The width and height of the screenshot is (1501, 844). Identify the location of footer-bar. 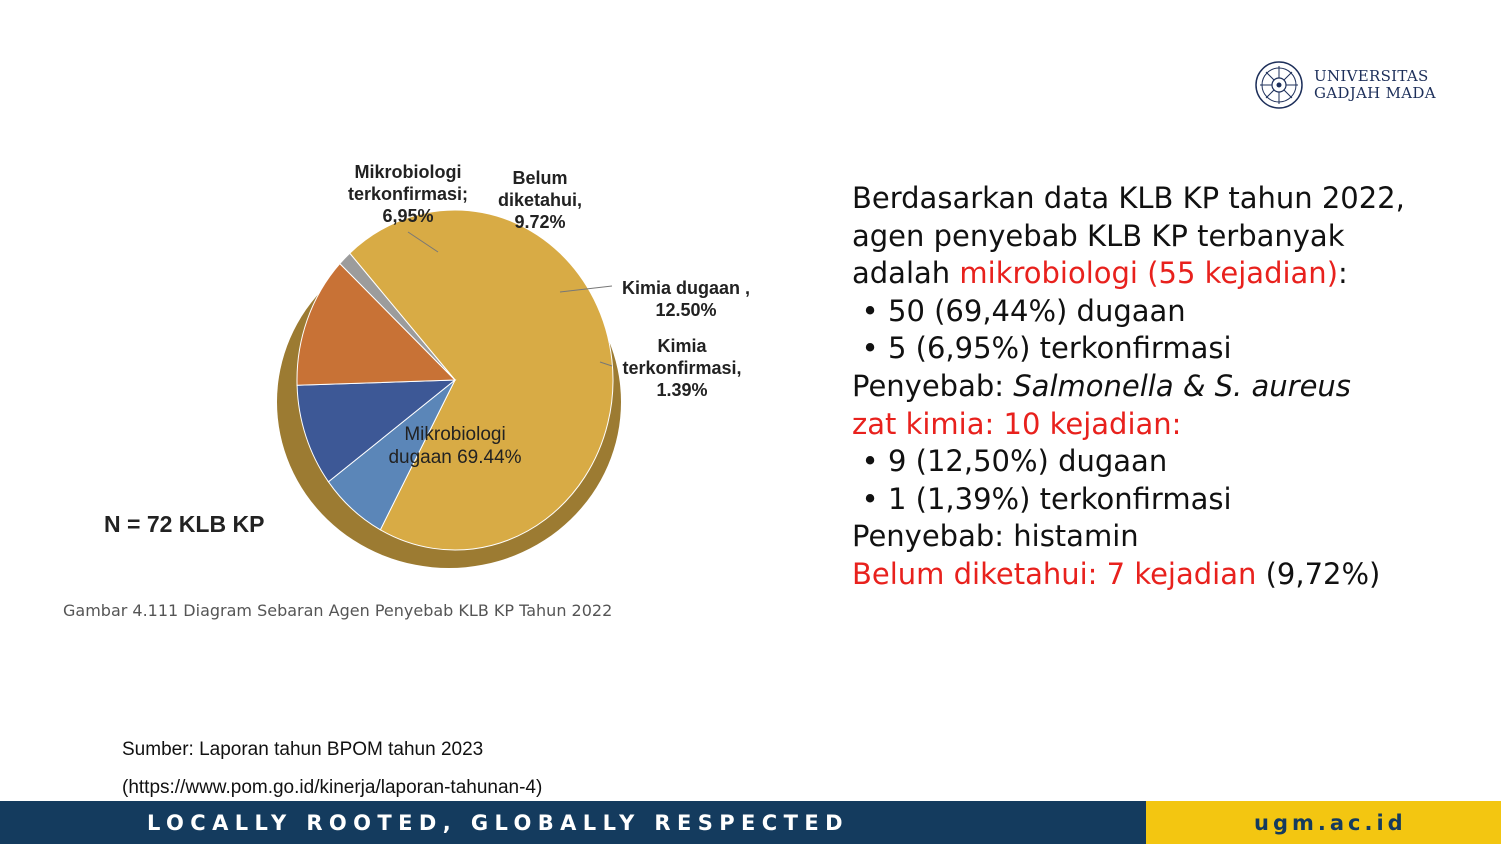
(573, 822).